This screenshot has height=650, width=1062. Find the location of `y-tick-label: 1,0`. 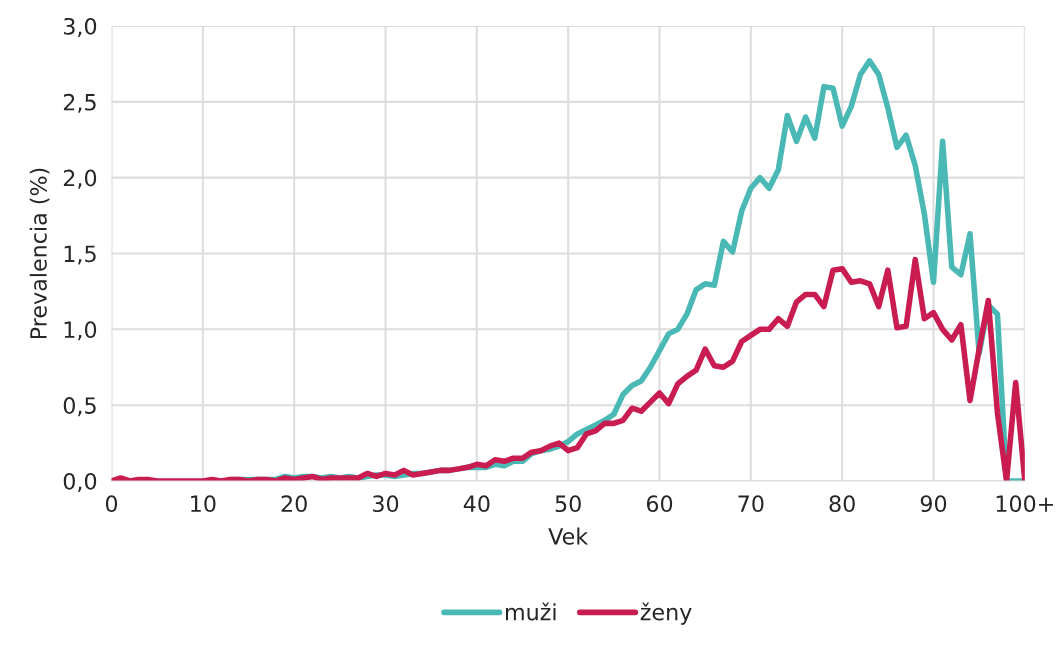

y-tick-label: 1,0 is located at coordinates (80, 331).